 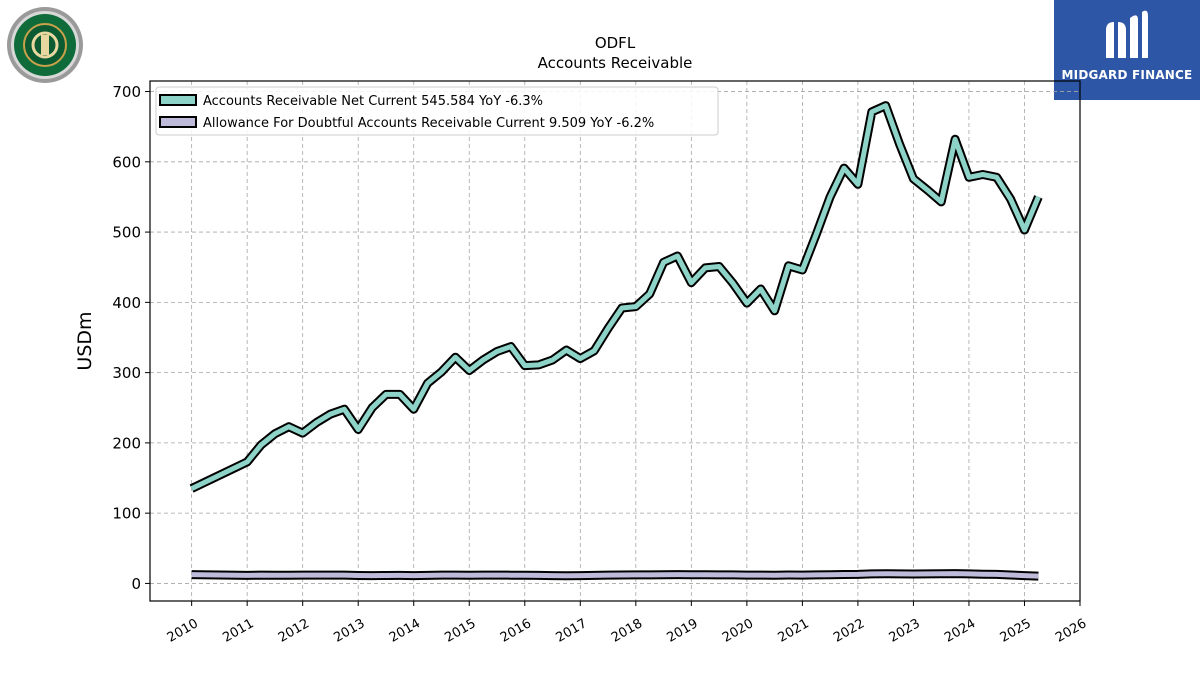 I want to click on x-tick-label: 2023, so click(x=905, y=631).